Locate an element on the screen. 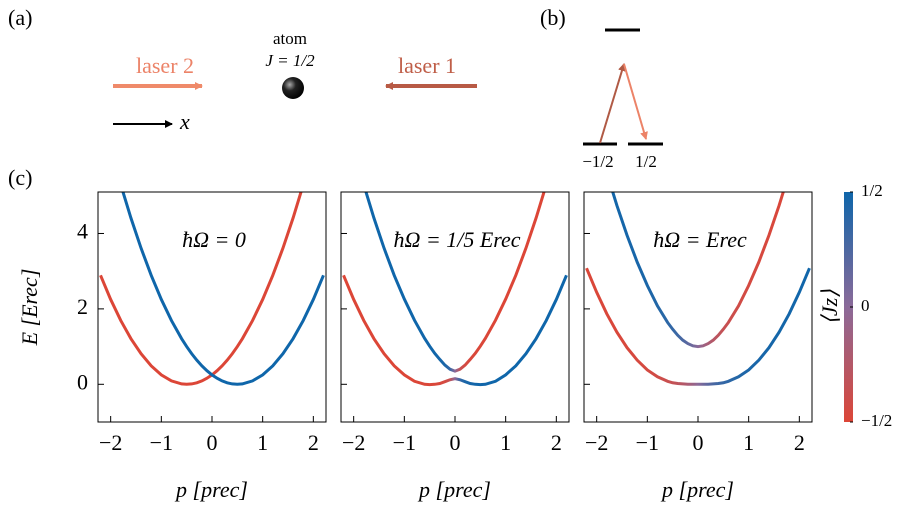 The height and width of the screenshot is (509, 906). laser-label: laser 2 is located at coordinates (165, 65).